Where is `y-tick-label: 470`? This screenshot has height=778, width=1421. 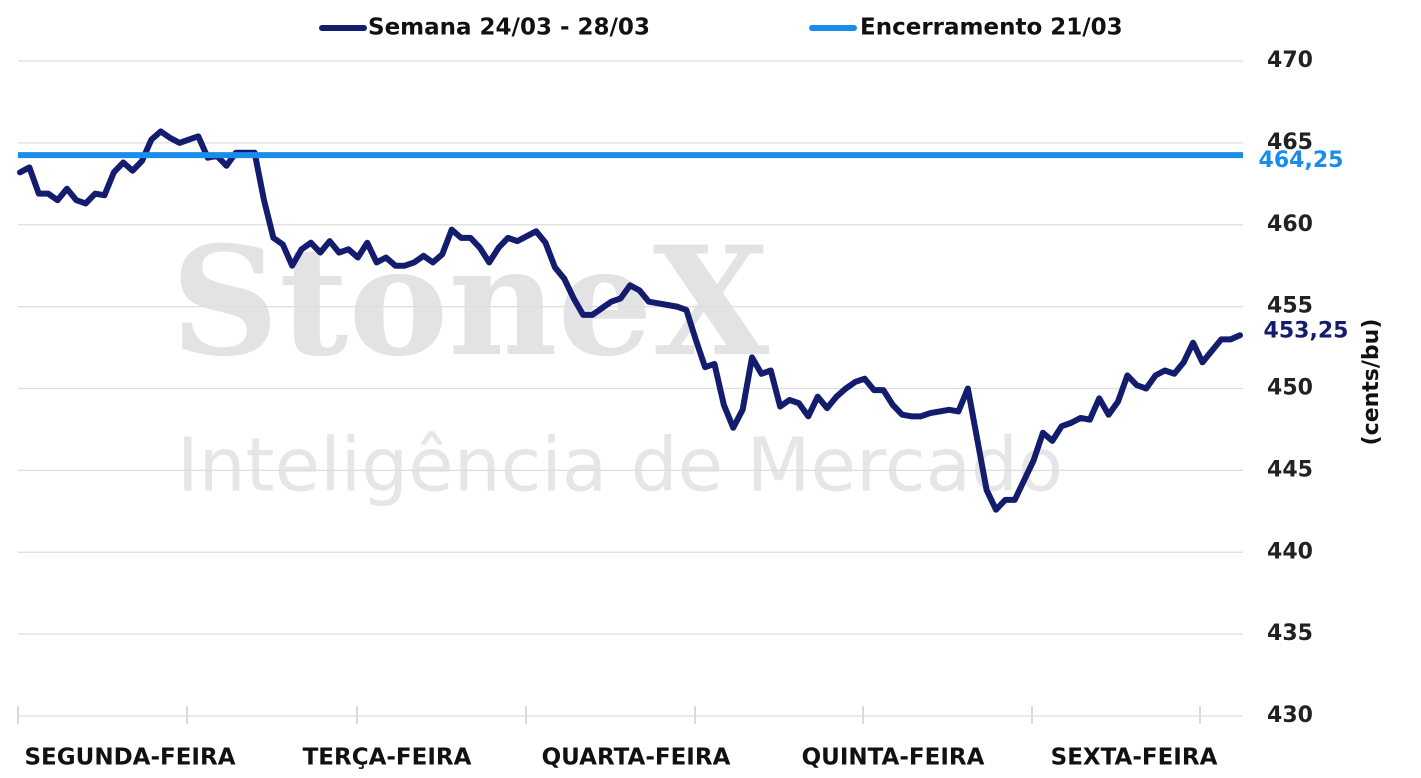 y-tick-label: 470 is located at coordinates (1290, 60).